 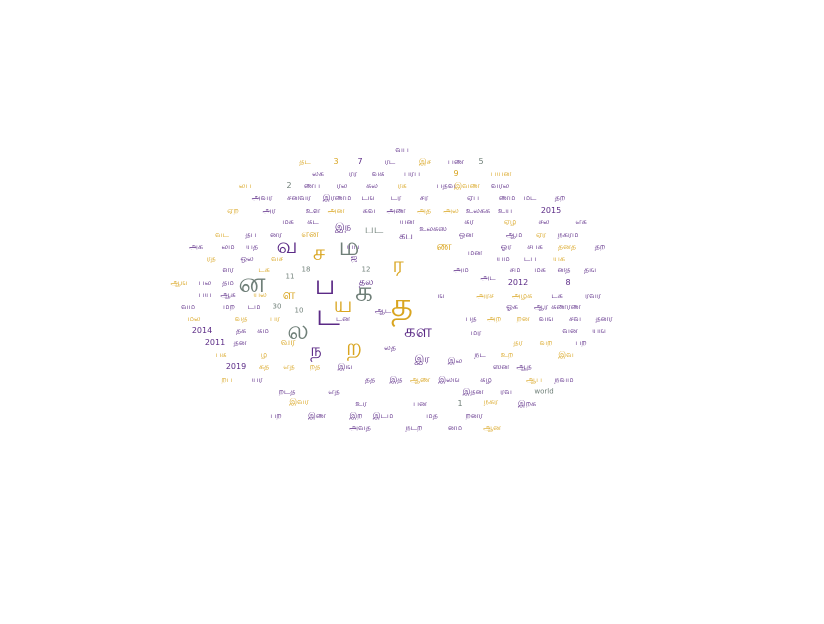 What do you see at coordinates (418, 331) in the screenshot?
I see `cloud-word: கள` at bounding box center [418, 331].